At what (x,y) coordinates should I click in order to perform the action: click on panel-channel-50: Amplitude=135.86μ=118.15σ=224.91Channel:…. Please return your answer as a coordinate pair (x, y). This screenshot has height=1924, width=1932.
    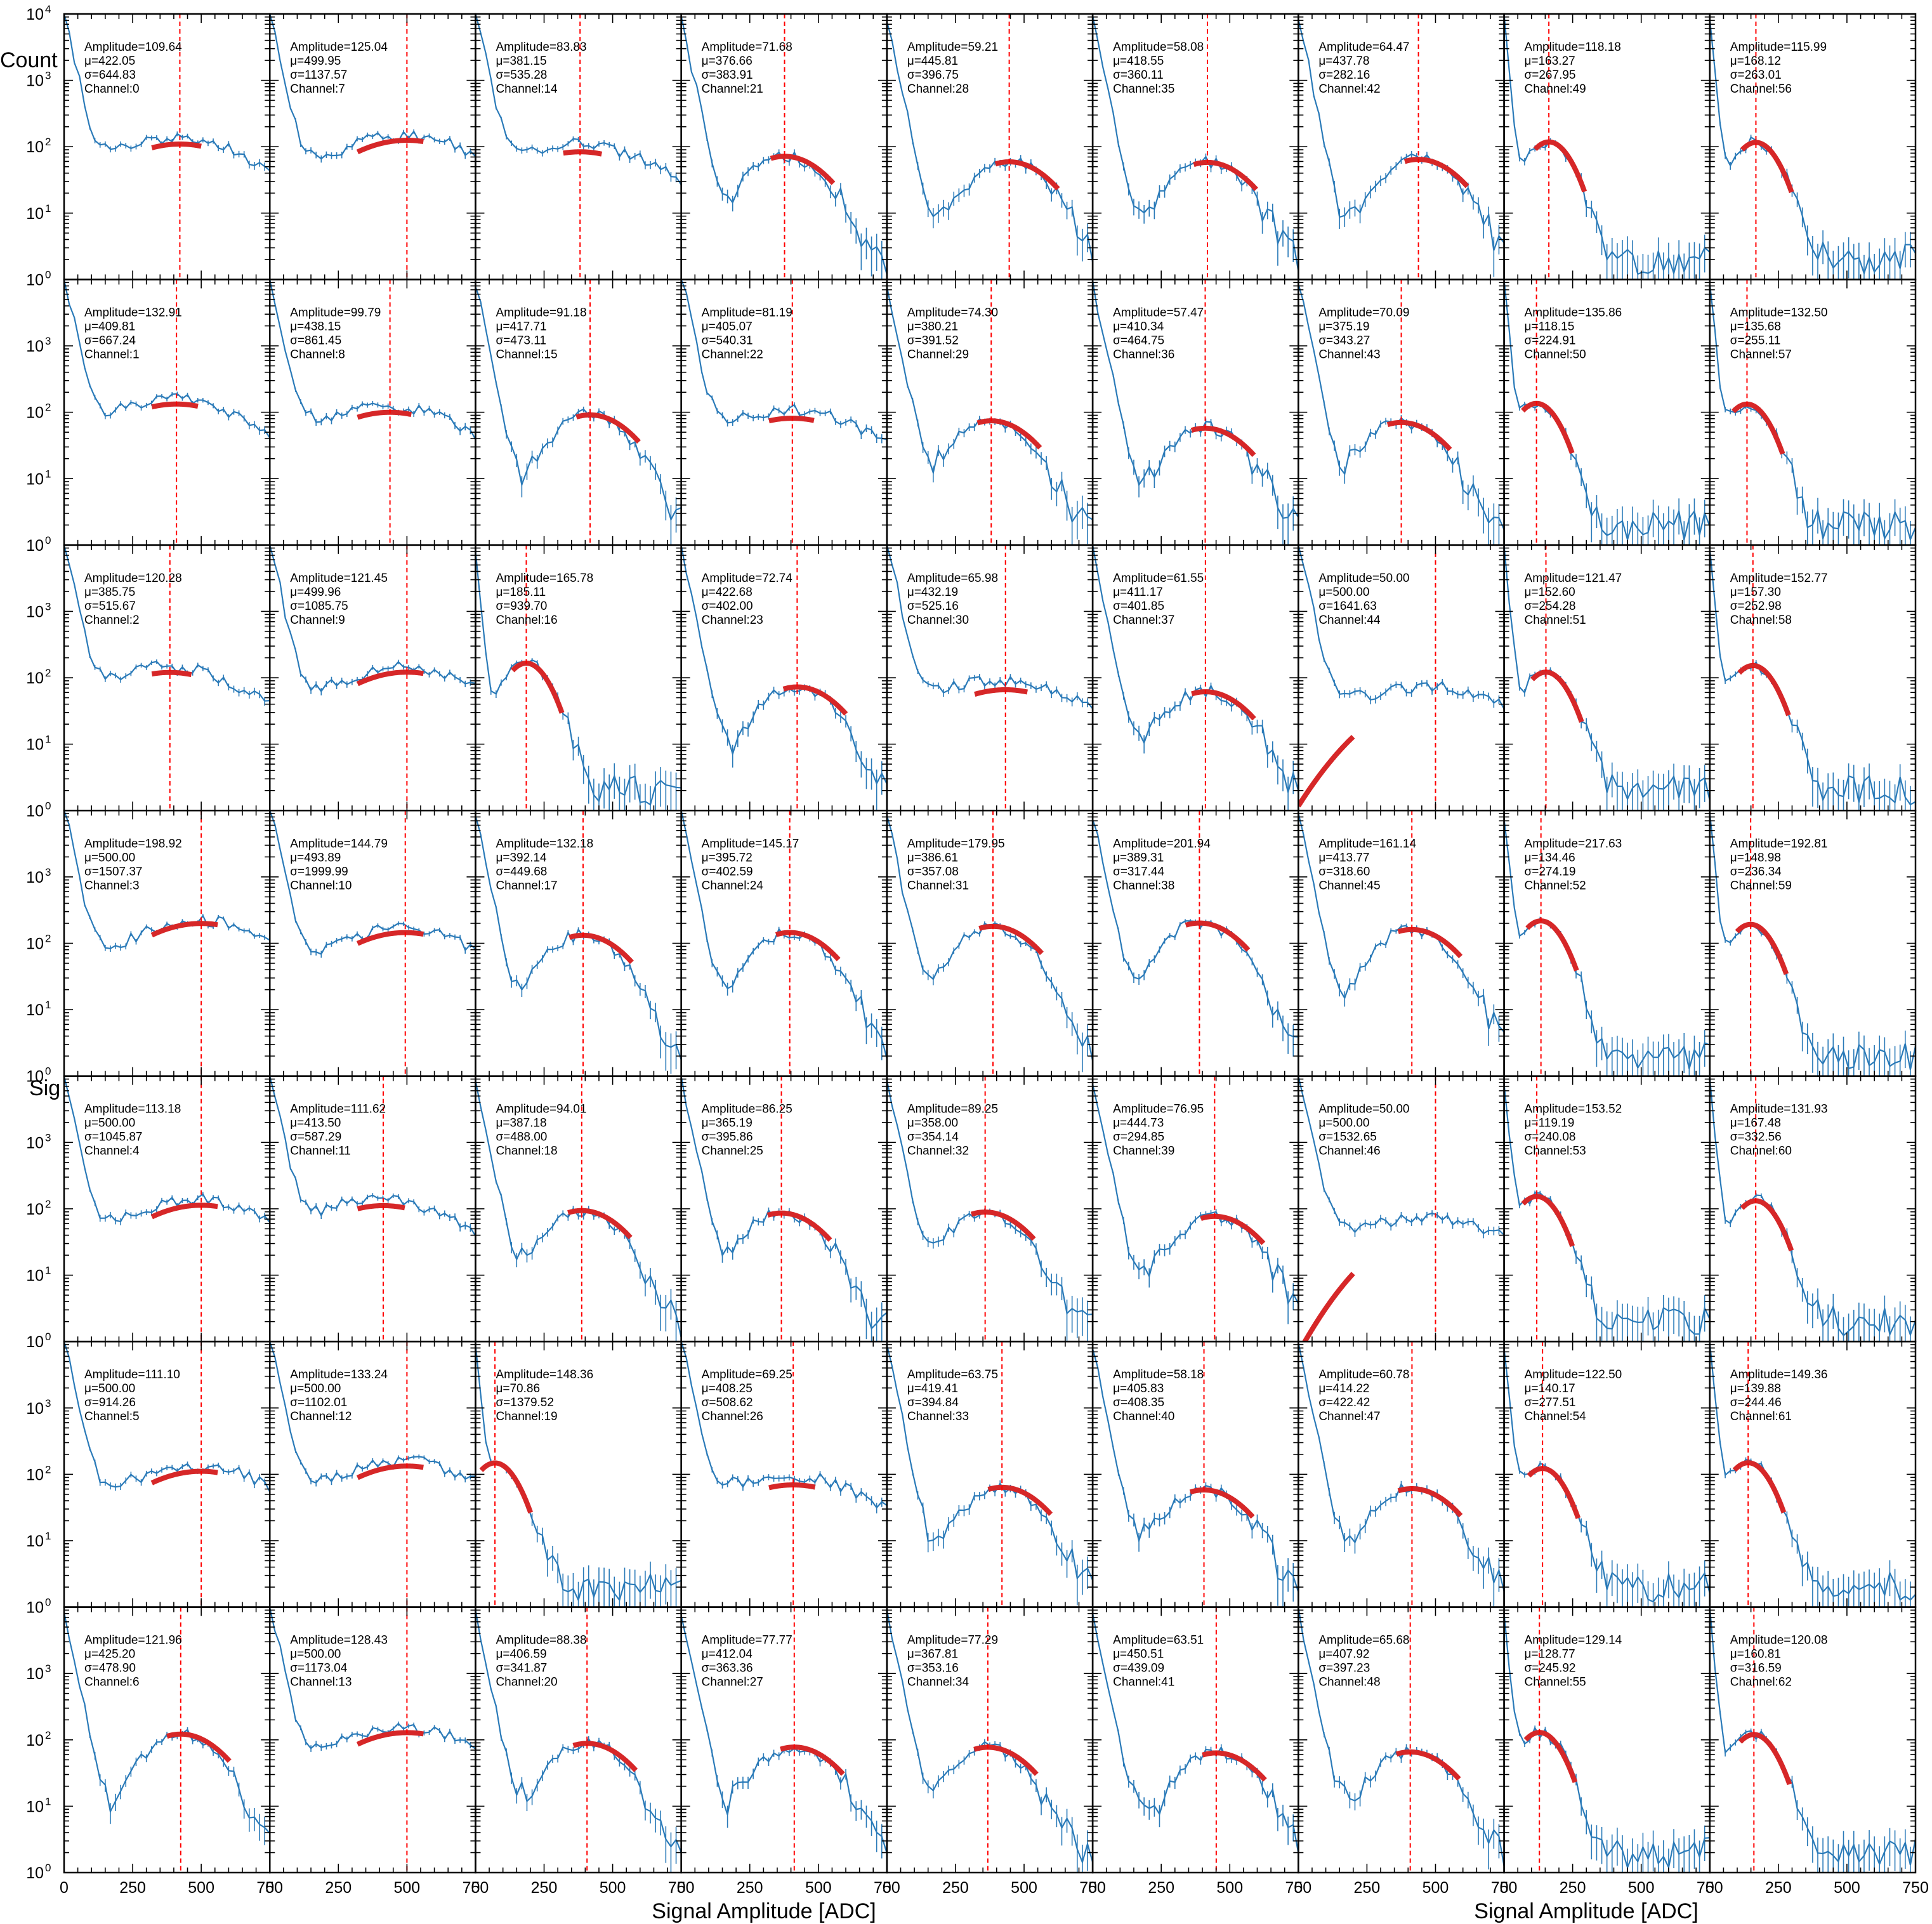
    Looking at the image, I should click on (1607, 413).